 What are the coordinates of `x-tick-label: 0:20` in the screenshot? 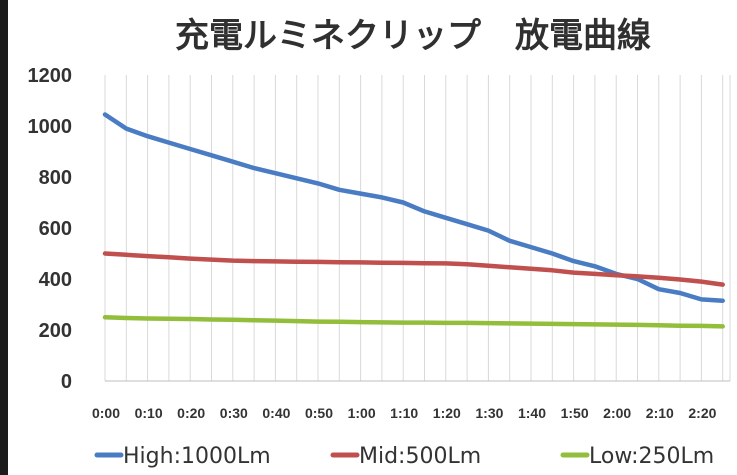 It's located at (191, 413).